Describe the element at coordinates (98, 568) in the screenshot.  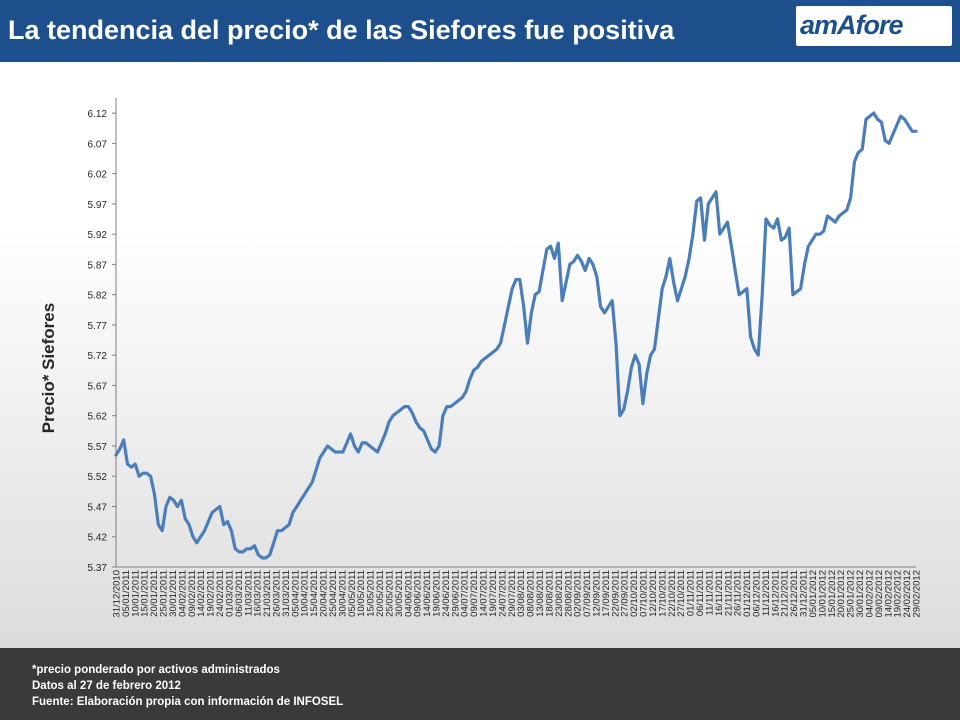
I see `y-tick-label: 5.37` at that location.